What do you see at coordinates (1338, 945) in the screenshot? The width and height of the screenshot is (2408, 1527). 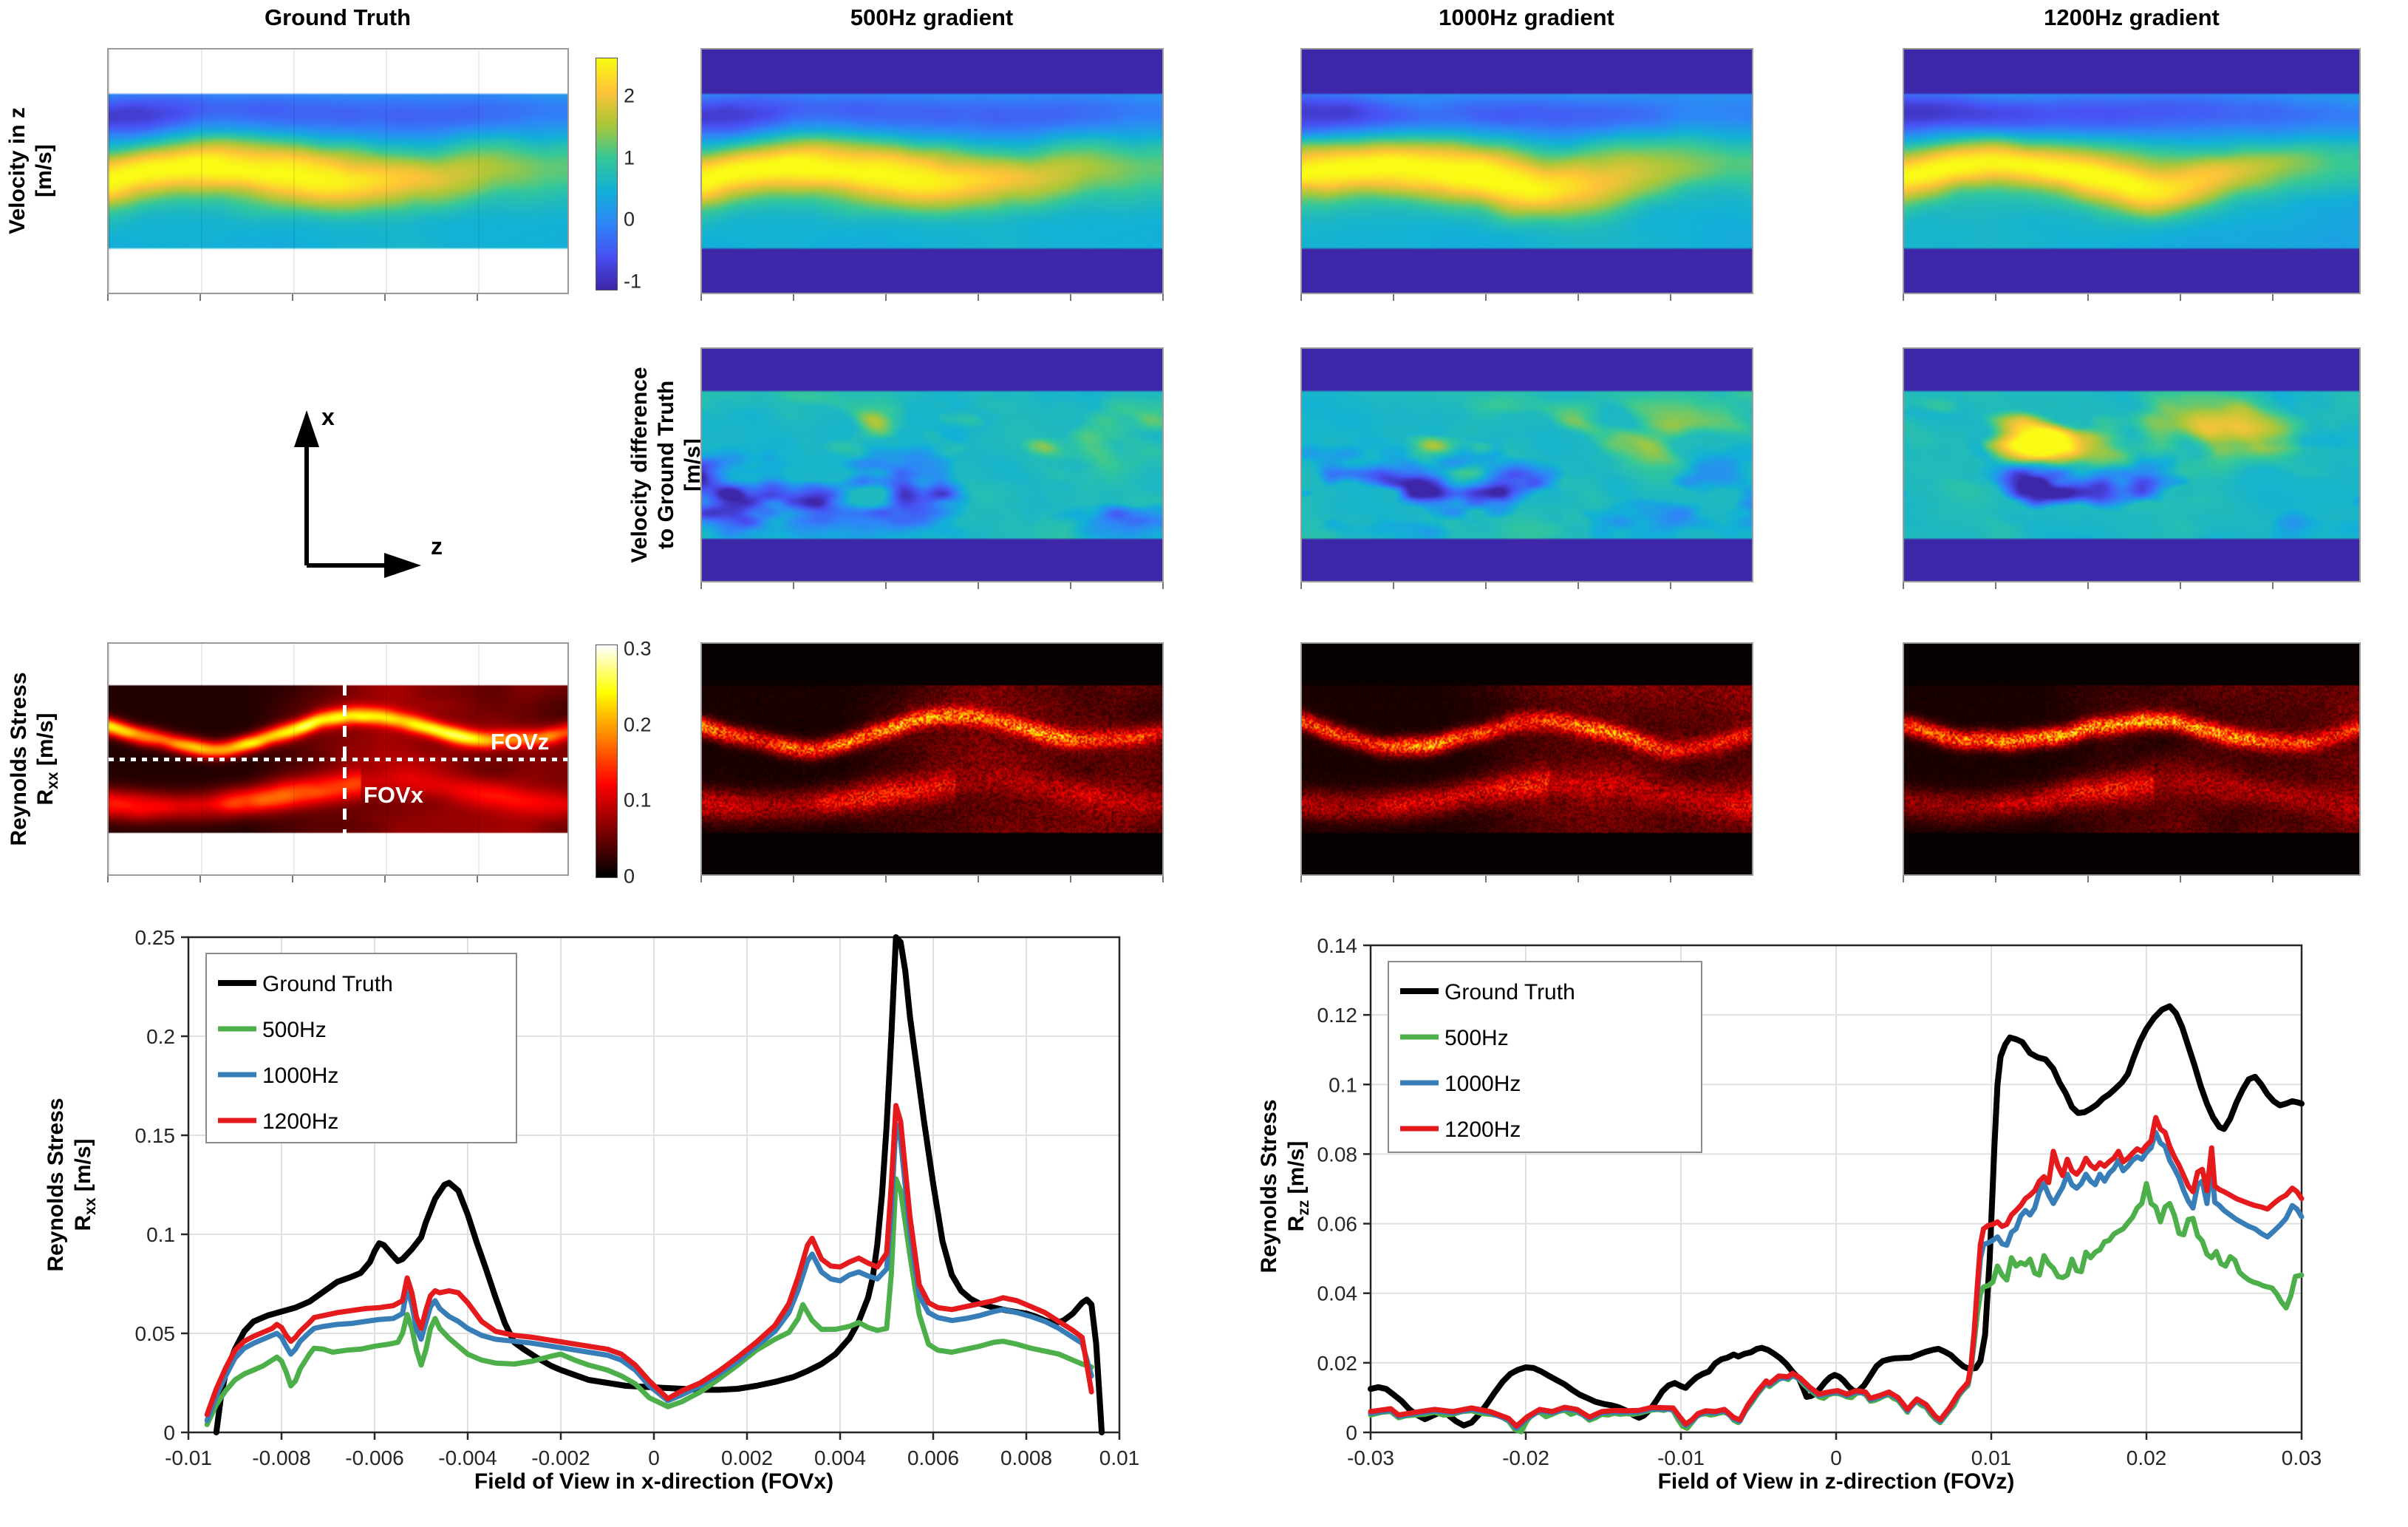 I see `y-tick-label: 0.14` at bounding box center [1338, 945].